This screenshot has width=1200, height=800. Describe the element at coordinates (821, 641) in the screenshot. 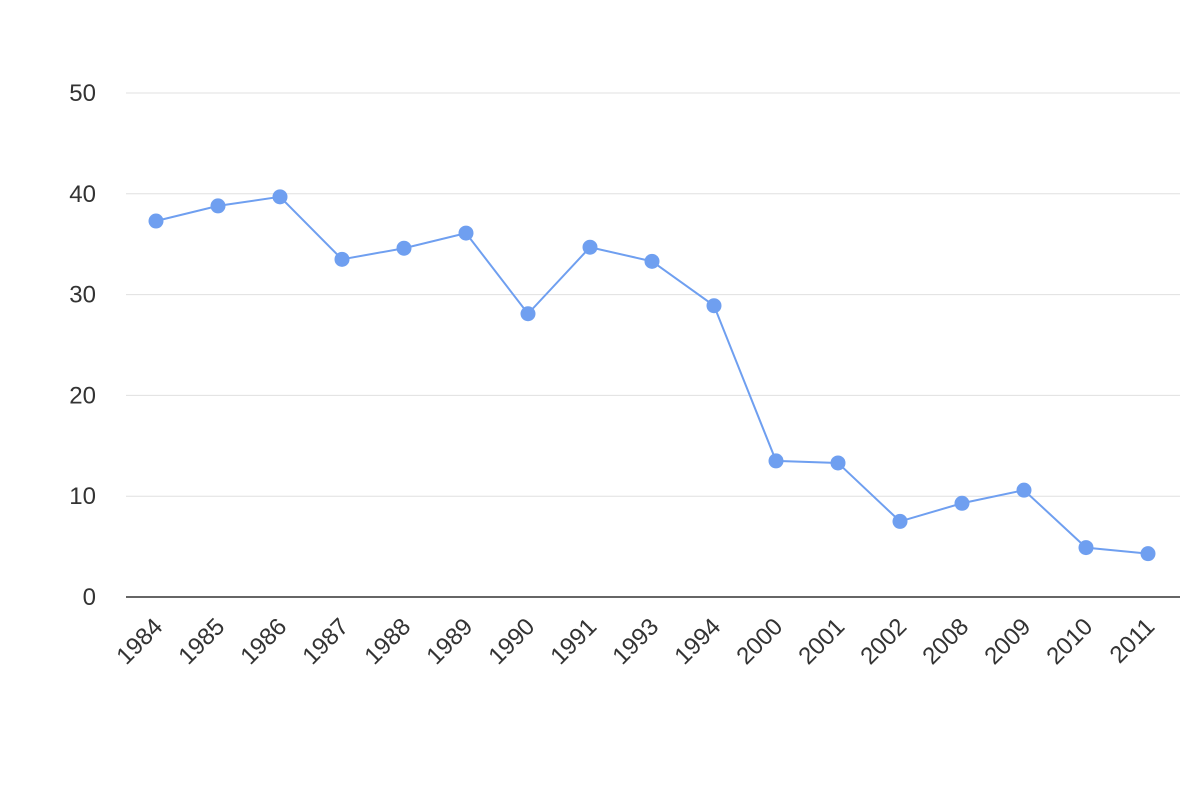

I see `x-tick-label: 2001` at that location.